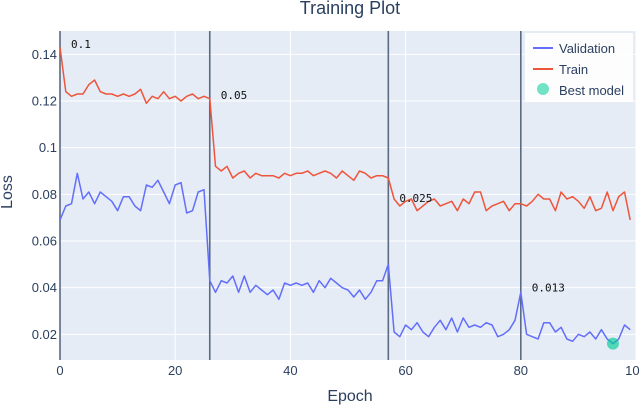 The width and height of the screenshot is (640, 405). I want to click on y-tick-label: 0.02, so click(44, 334).